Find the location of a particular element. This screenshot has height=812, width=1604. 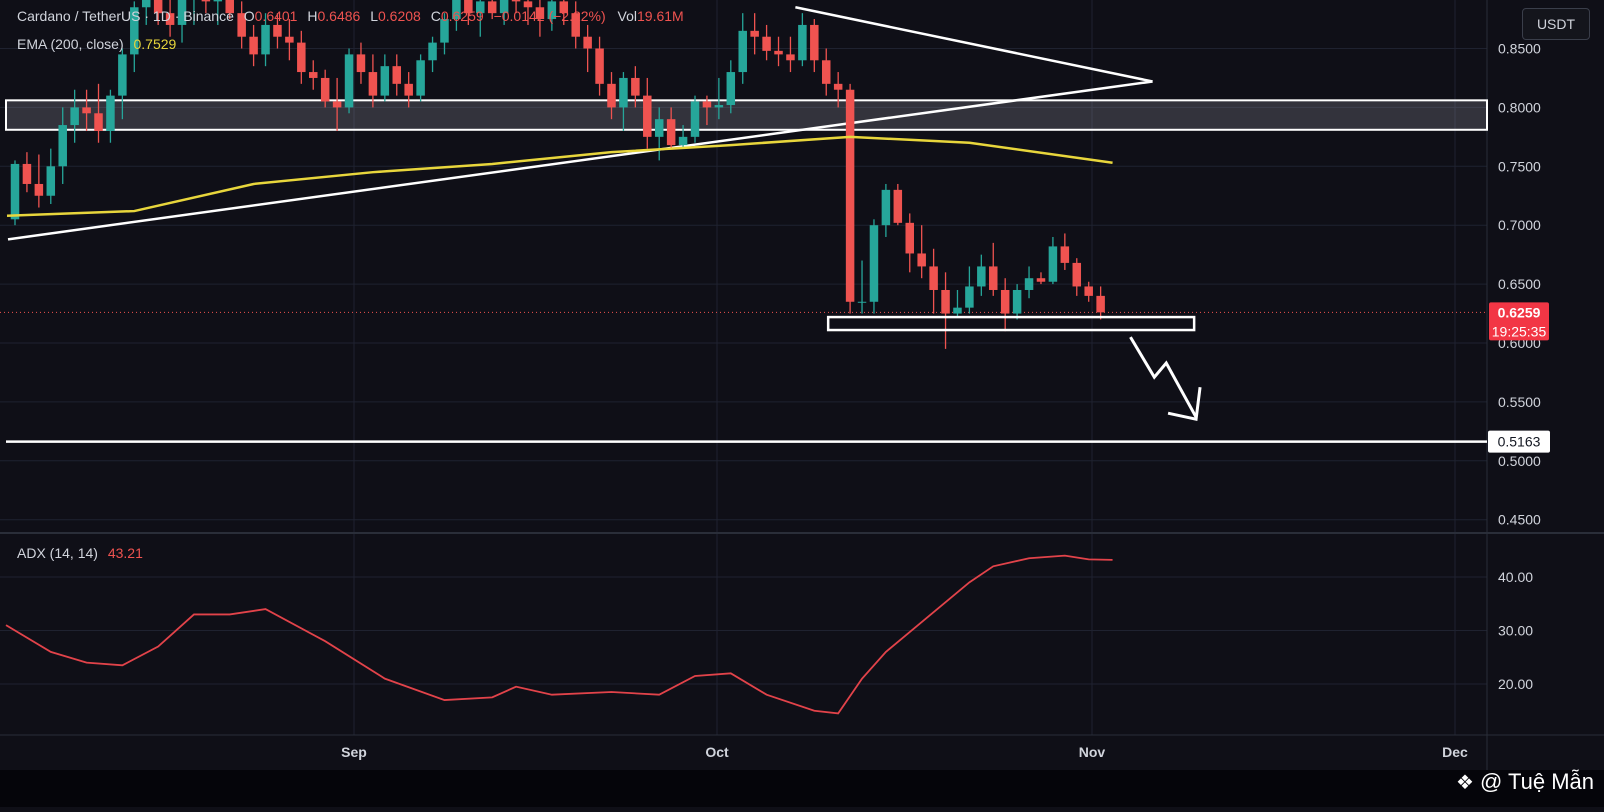

adx-line is located at coordinates (559, 634).